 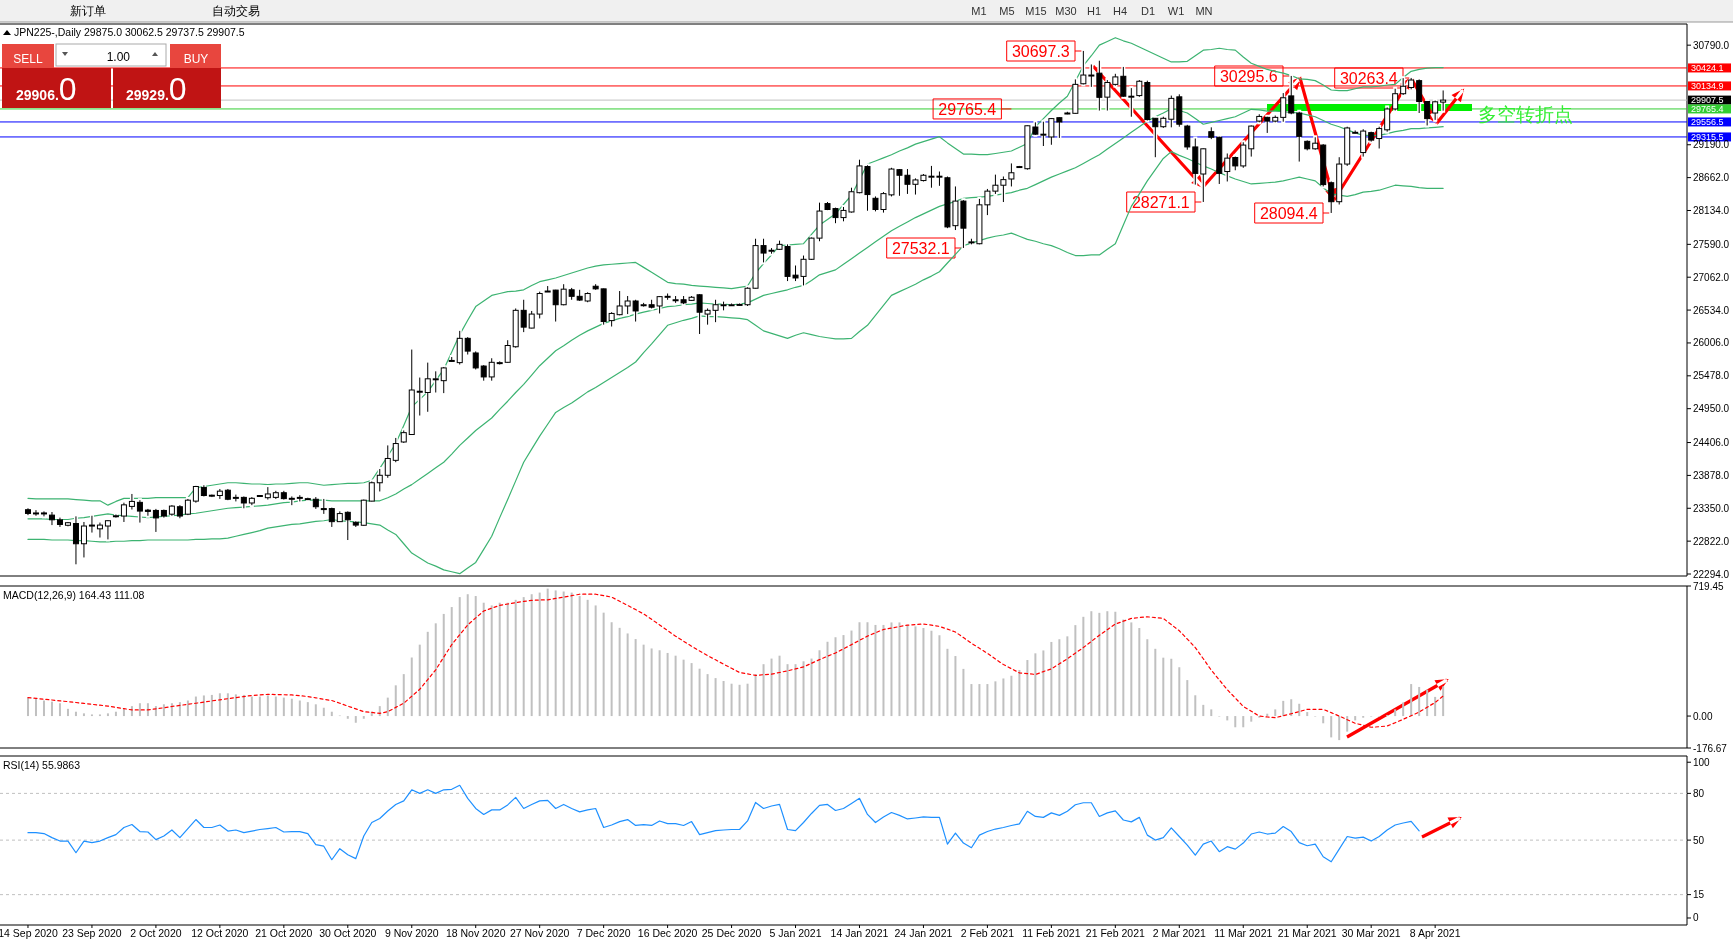 I want to click on ref-line-label: 29907.5, so click(x=1707, y=100).